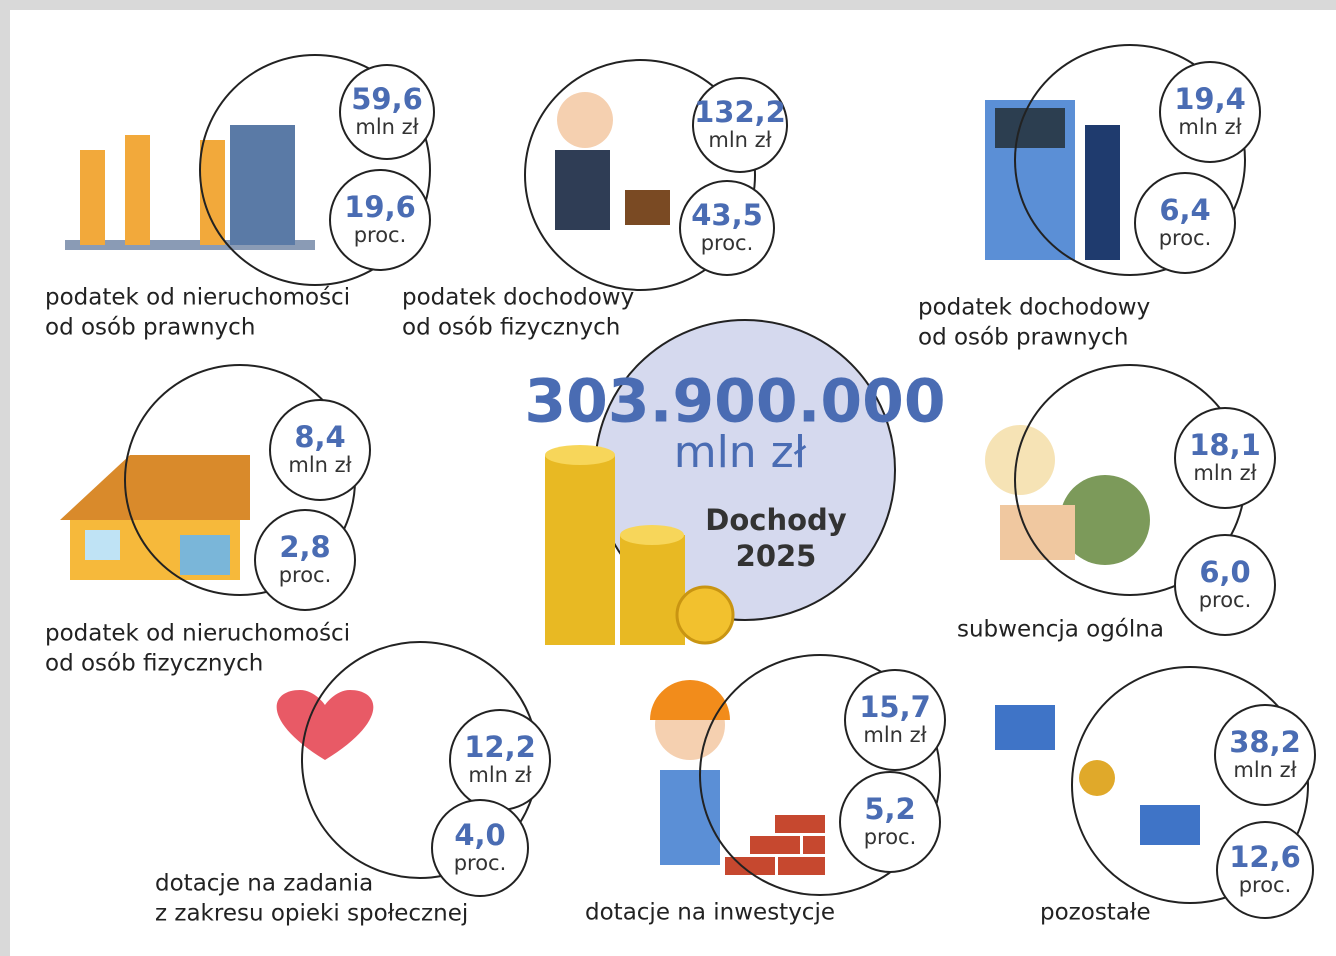  I want to click on item-label: dotacje na inwestycje, so click(710, 913).